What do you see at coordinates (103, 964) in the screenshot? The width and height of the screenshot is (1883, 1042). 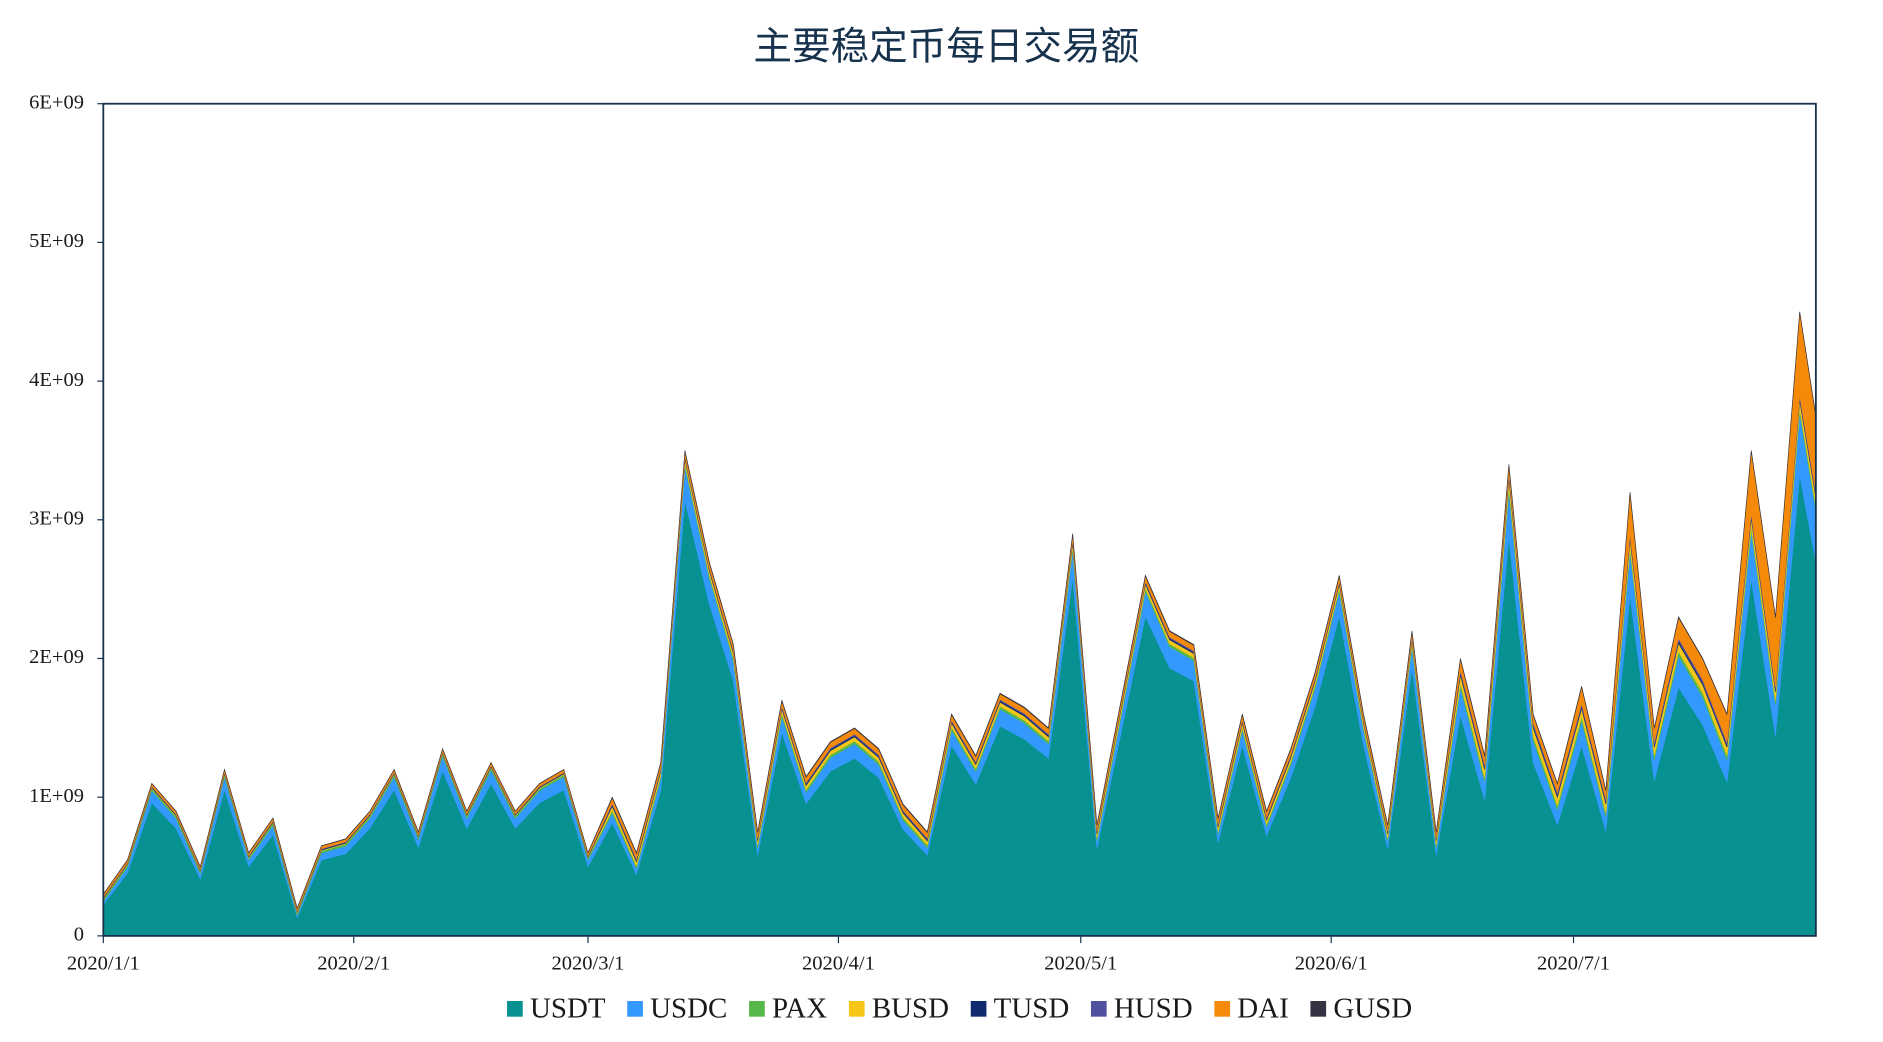 I see `x-tick-label: 2020/1/1` at bounding box center [103, 964].